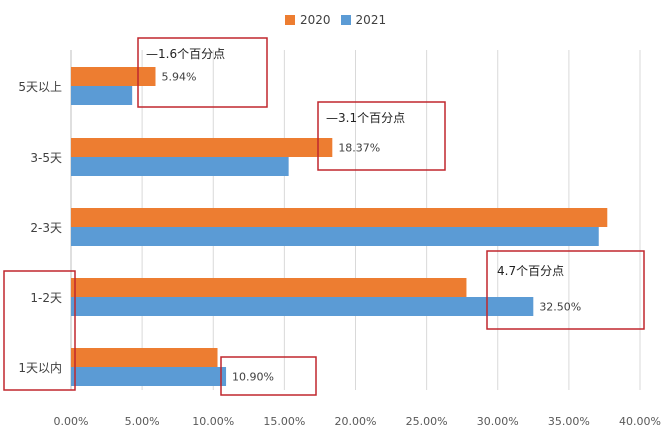  I want to click on legend-swatch-2020, so click(290, 20).